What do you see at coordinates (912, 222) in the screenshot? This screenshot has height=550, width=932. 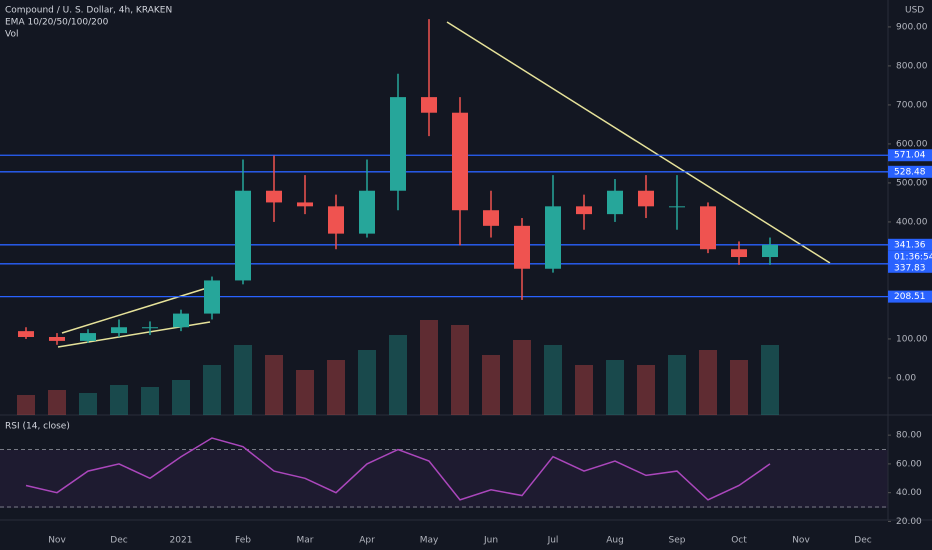 I see `price-tick-label: 400.00` at bounding box center [912, 222].